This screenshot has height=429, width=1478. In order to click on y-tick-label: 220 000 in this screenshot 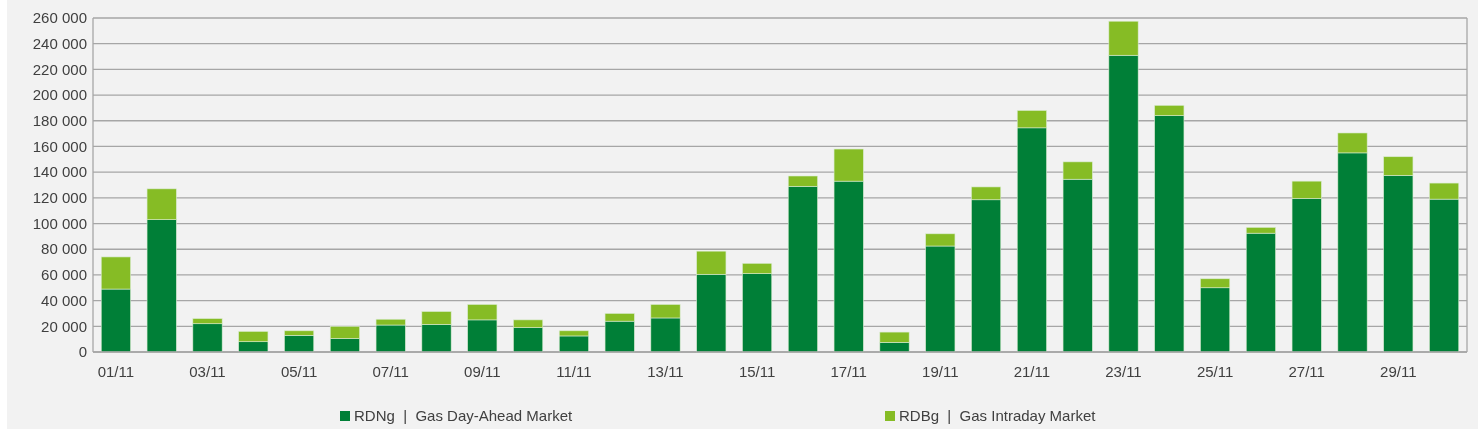, I will do `click(59, 69)`.